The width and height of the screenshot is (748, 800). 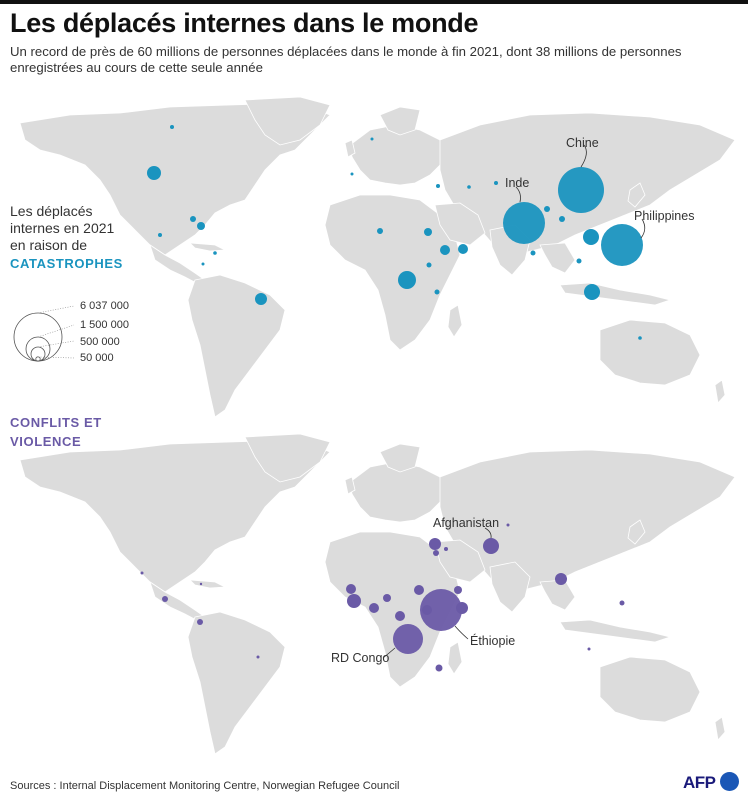 What do you see at coordinates (66, 263) in the screenshot?
I see `legend-category-disasters: CATASTROPHES` at bounding box center [66, 263].